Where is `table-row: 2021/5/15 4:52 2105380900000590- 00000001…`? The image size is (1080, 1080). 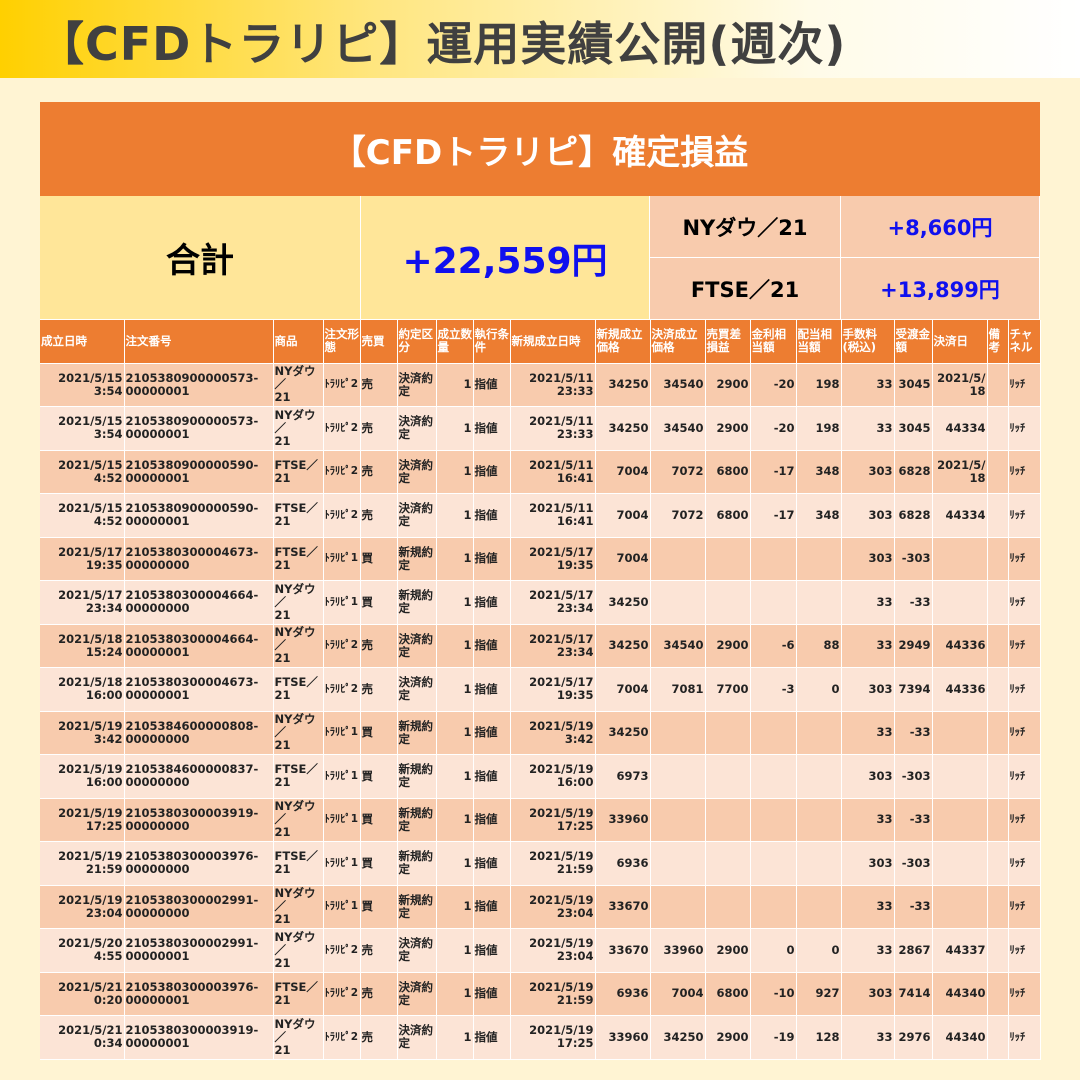
table-row: 2021/5/15 4:52 2105380900000590- 00000001… is located at coordinates (540, 515).